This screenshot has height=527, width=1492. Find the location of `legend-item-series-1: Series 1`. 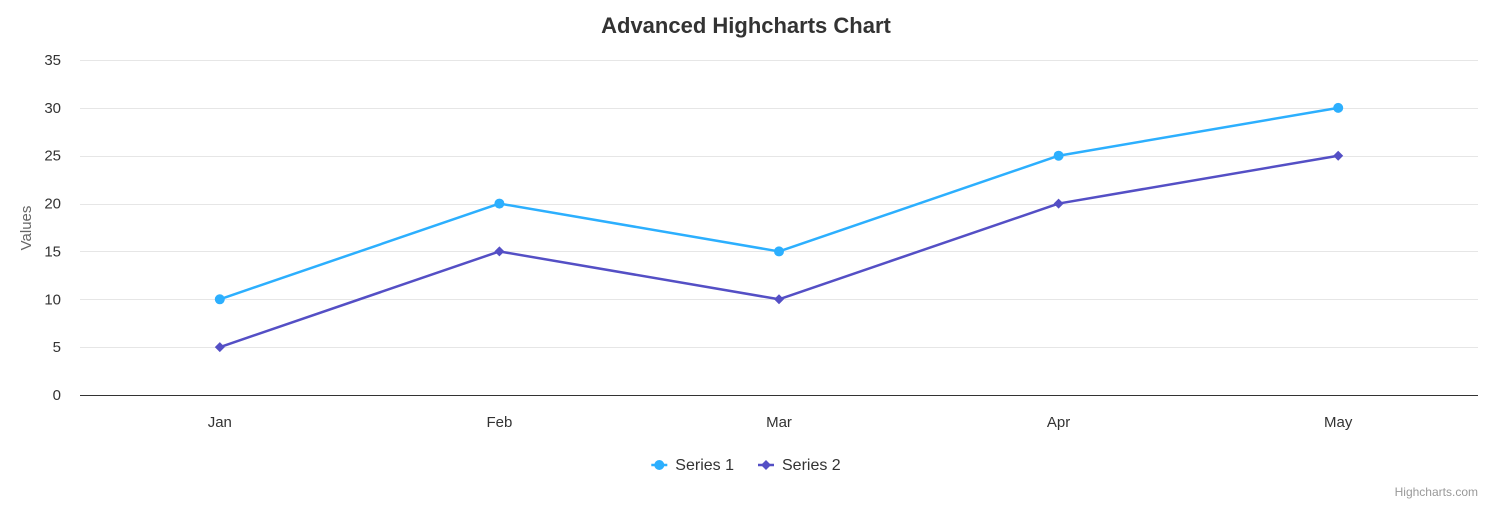

legend-item-series-1: Series 1 is located at coordinates (692, 465).